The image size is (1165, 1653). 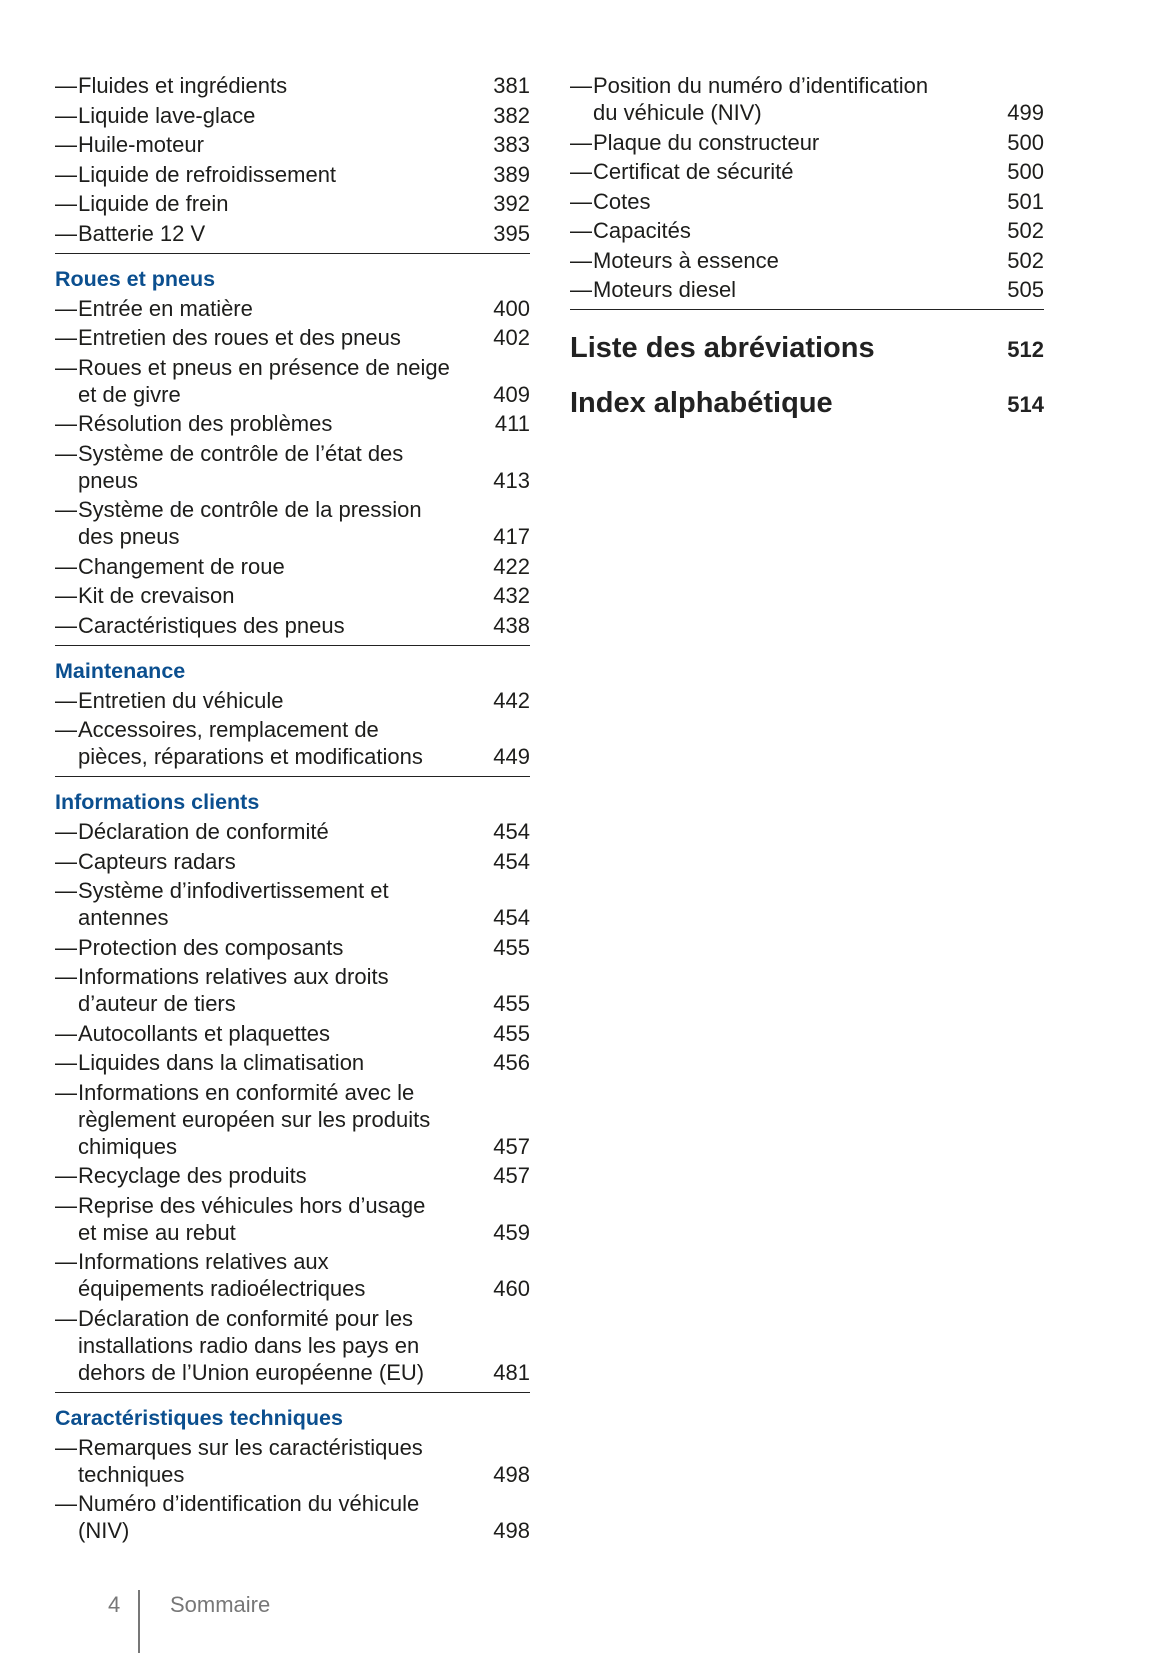 What do you see at coordinates (292, 144) in the screenshot?
I see `toc-entry: — Huile-moteur 383` at bounding box center [292, 144].